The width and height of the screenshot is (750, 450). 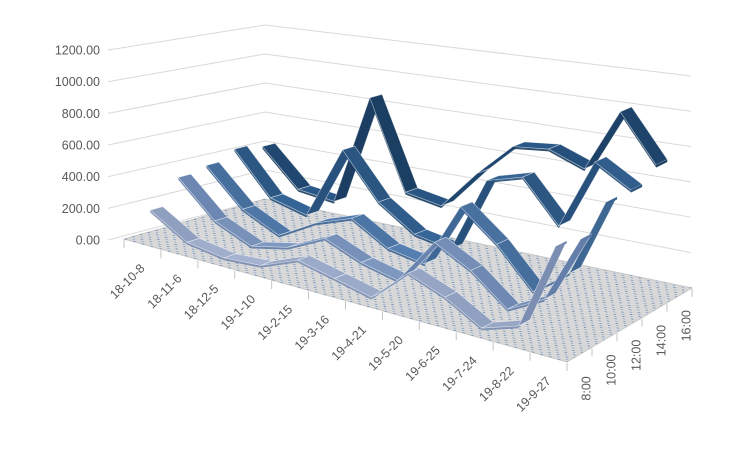 I want to click on value-axis-label: 400.00, so click(x=81, y=177).